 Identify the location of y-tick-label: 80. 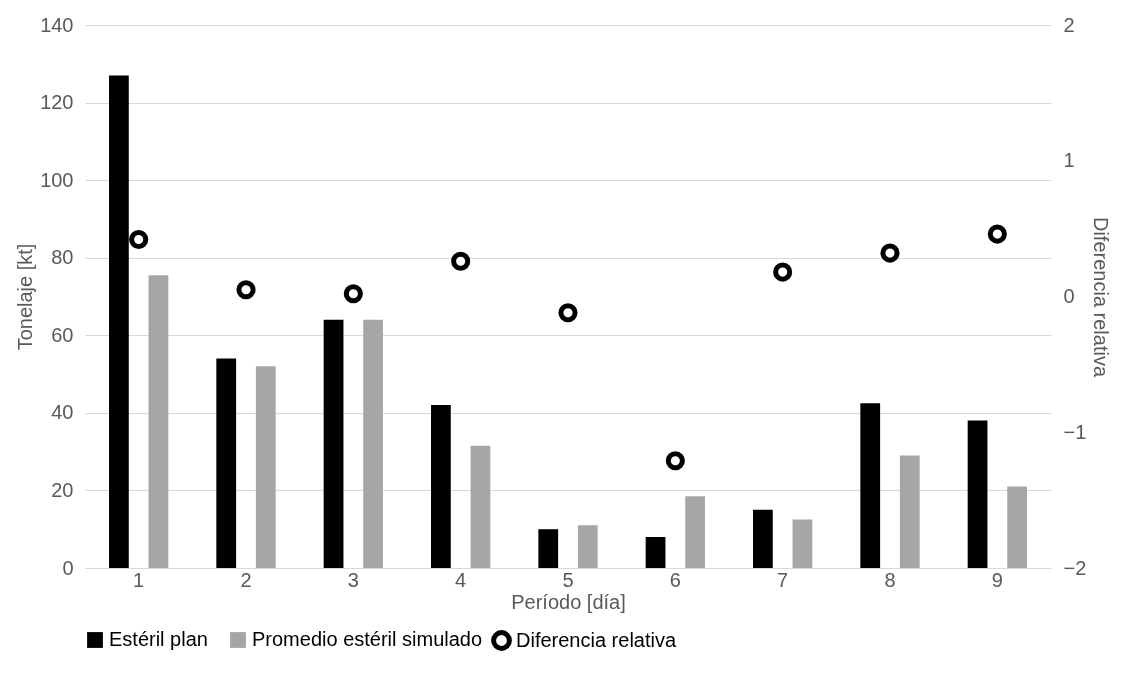
(62, 257).